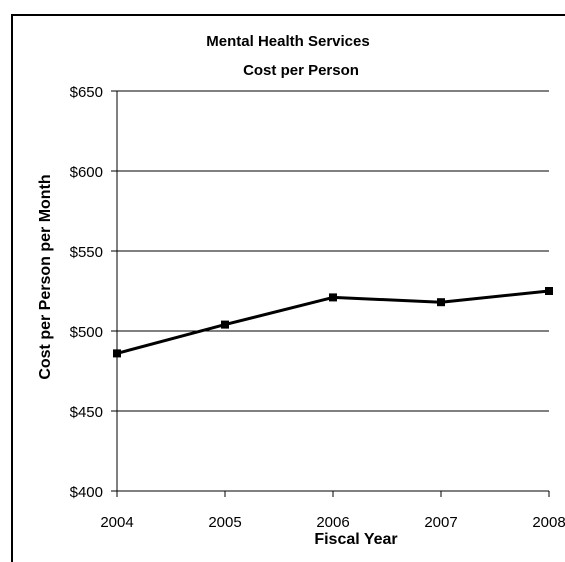  What do you see at coordinates (224, 522) in the screenshot?
I see `x-tick-label: 2005` at bounding box center [224, 522].